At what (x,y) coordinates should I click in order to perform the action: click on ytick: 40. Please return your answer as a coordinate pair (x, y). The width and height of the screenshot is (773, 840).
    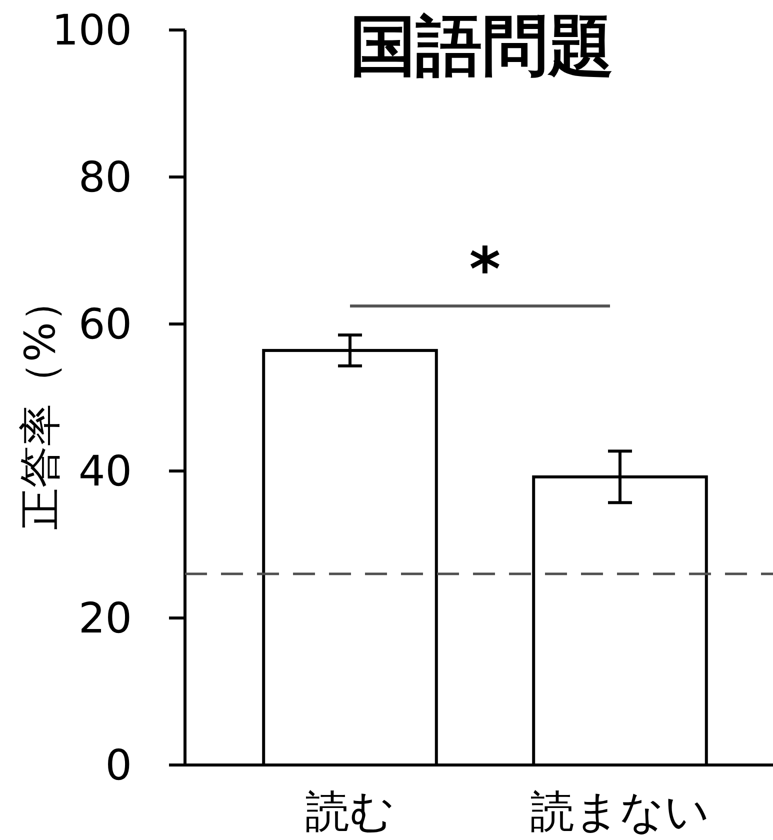
    Looking at the image, I should click on (105, 471).